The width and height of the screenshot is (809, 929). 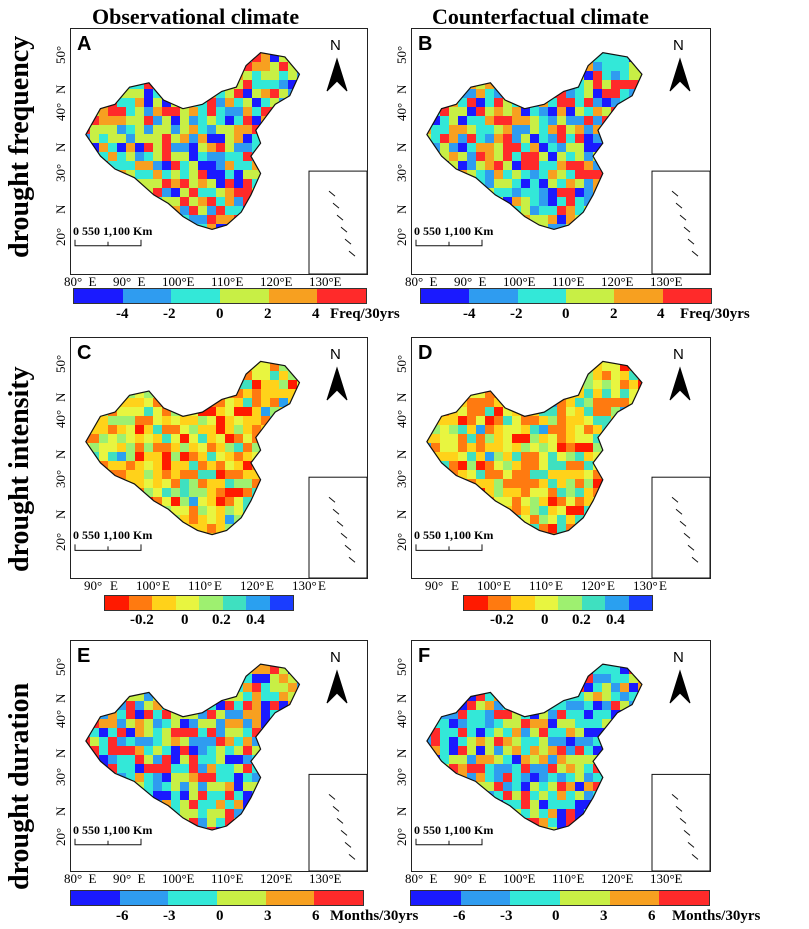 What do you see at coordinates (335, 657) in the screenshot?
I see `north-label: N` at bounding box center [335, 657].